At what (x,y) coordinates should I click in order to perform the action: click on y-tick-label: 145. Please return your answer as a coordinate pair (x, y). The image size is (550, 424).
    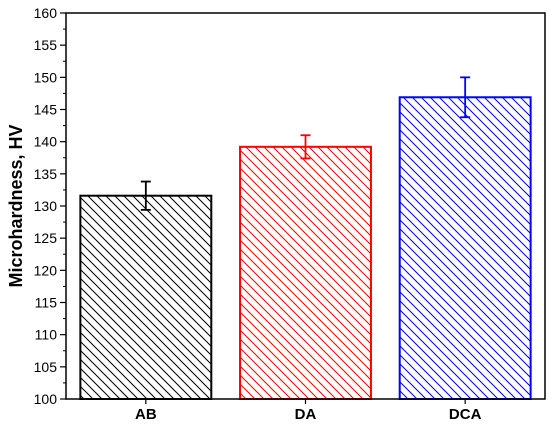
    Looking at the image, I should click on (46, 110).